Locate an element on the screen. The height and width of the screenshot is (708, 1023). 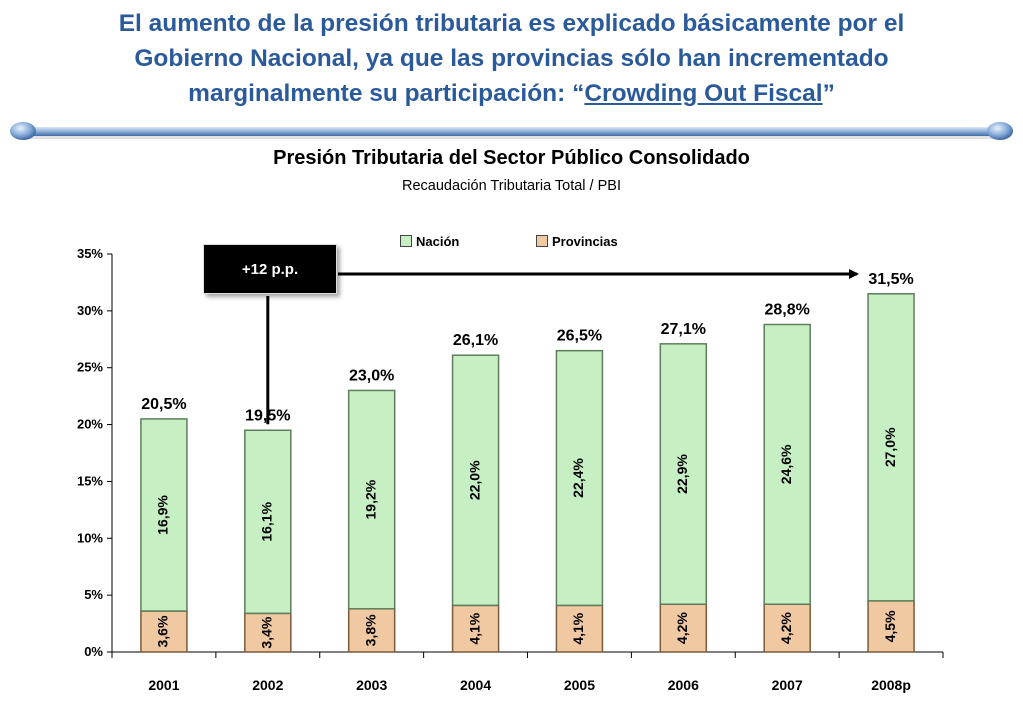
legend-swatch-nacion is located at coordinates (406, 241).